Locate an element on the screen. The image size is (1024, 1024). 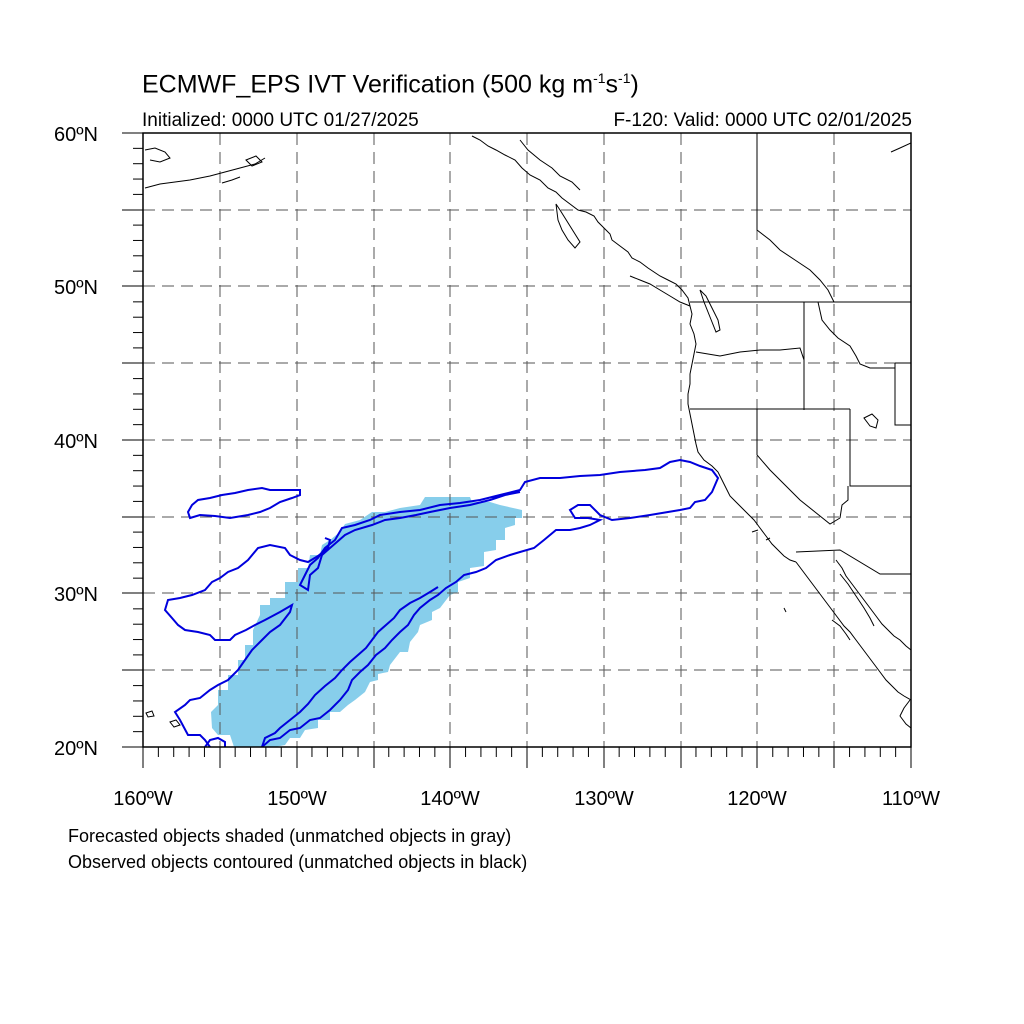
lon-label-110w: 110ºW is located at coordinates (911, 799).